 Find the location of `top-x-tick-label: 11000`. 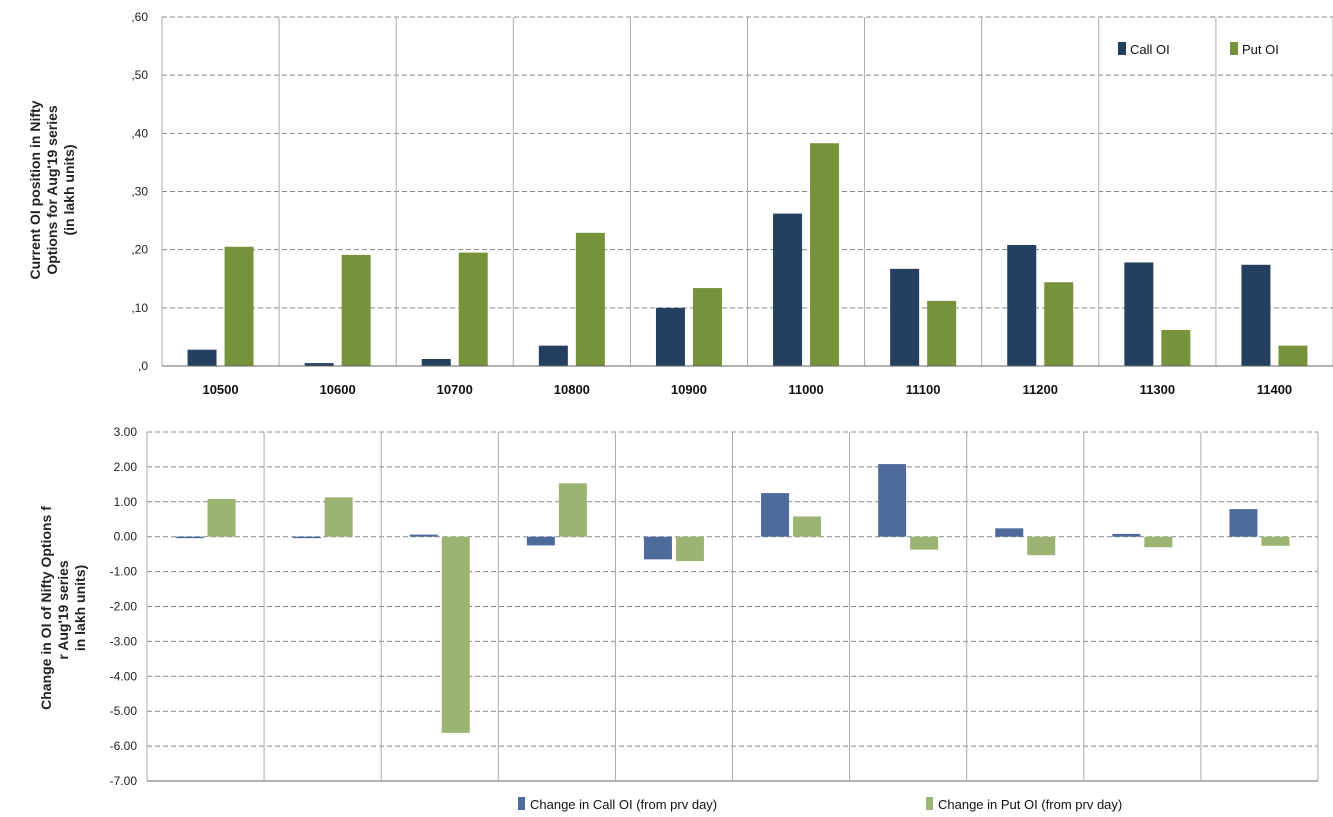

top-x-tick-label: 11000 is located at coordinates (805, 389).